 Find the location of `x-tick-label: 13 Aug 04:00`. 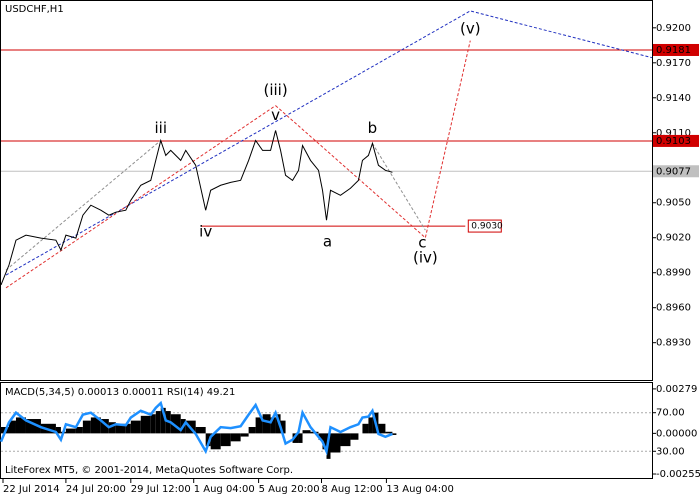

x-tick-label: 13 Aug 04:00 is located at coordinates (419, 489).